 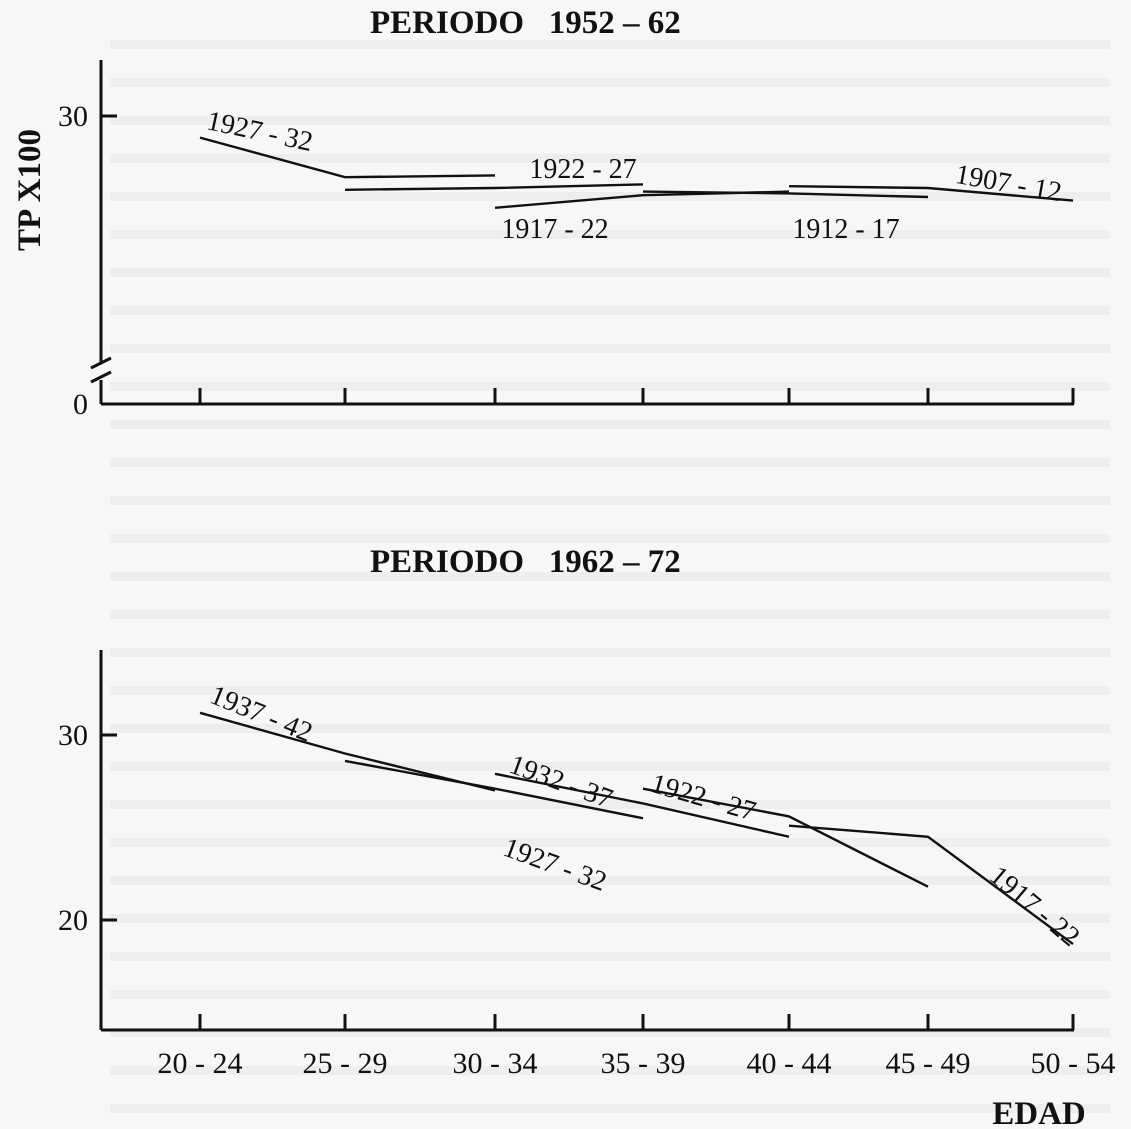 I want to click on series-label: 1917 - 22, so click(x=554, y=229).